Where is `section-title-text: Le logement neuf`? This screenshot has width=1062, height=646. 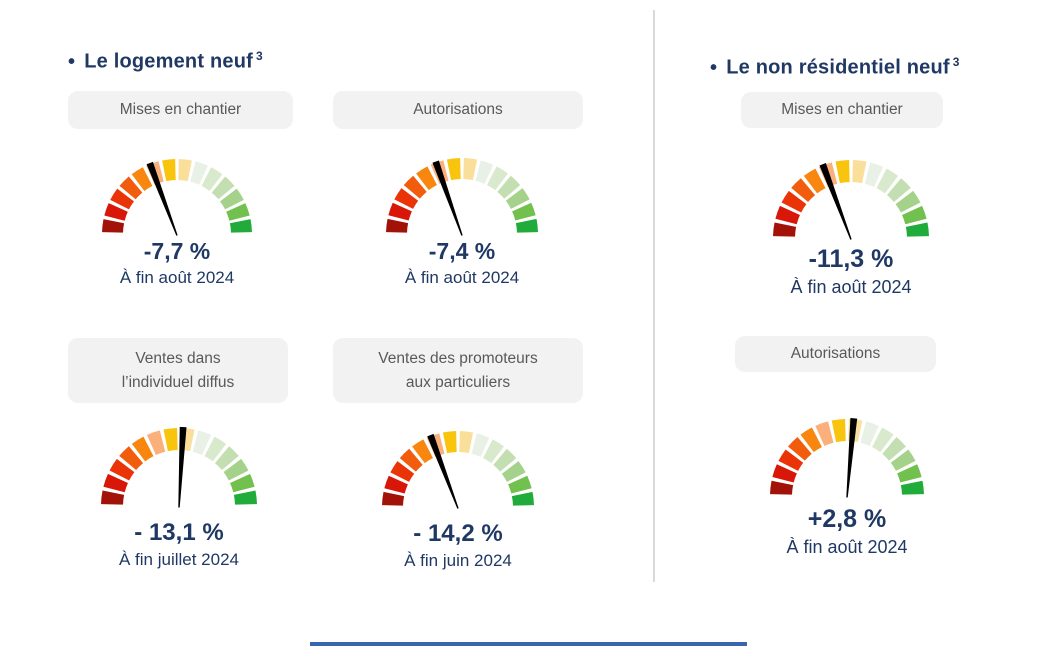
section-title-text: Le logement neuf is located at coordinates (168, 61).